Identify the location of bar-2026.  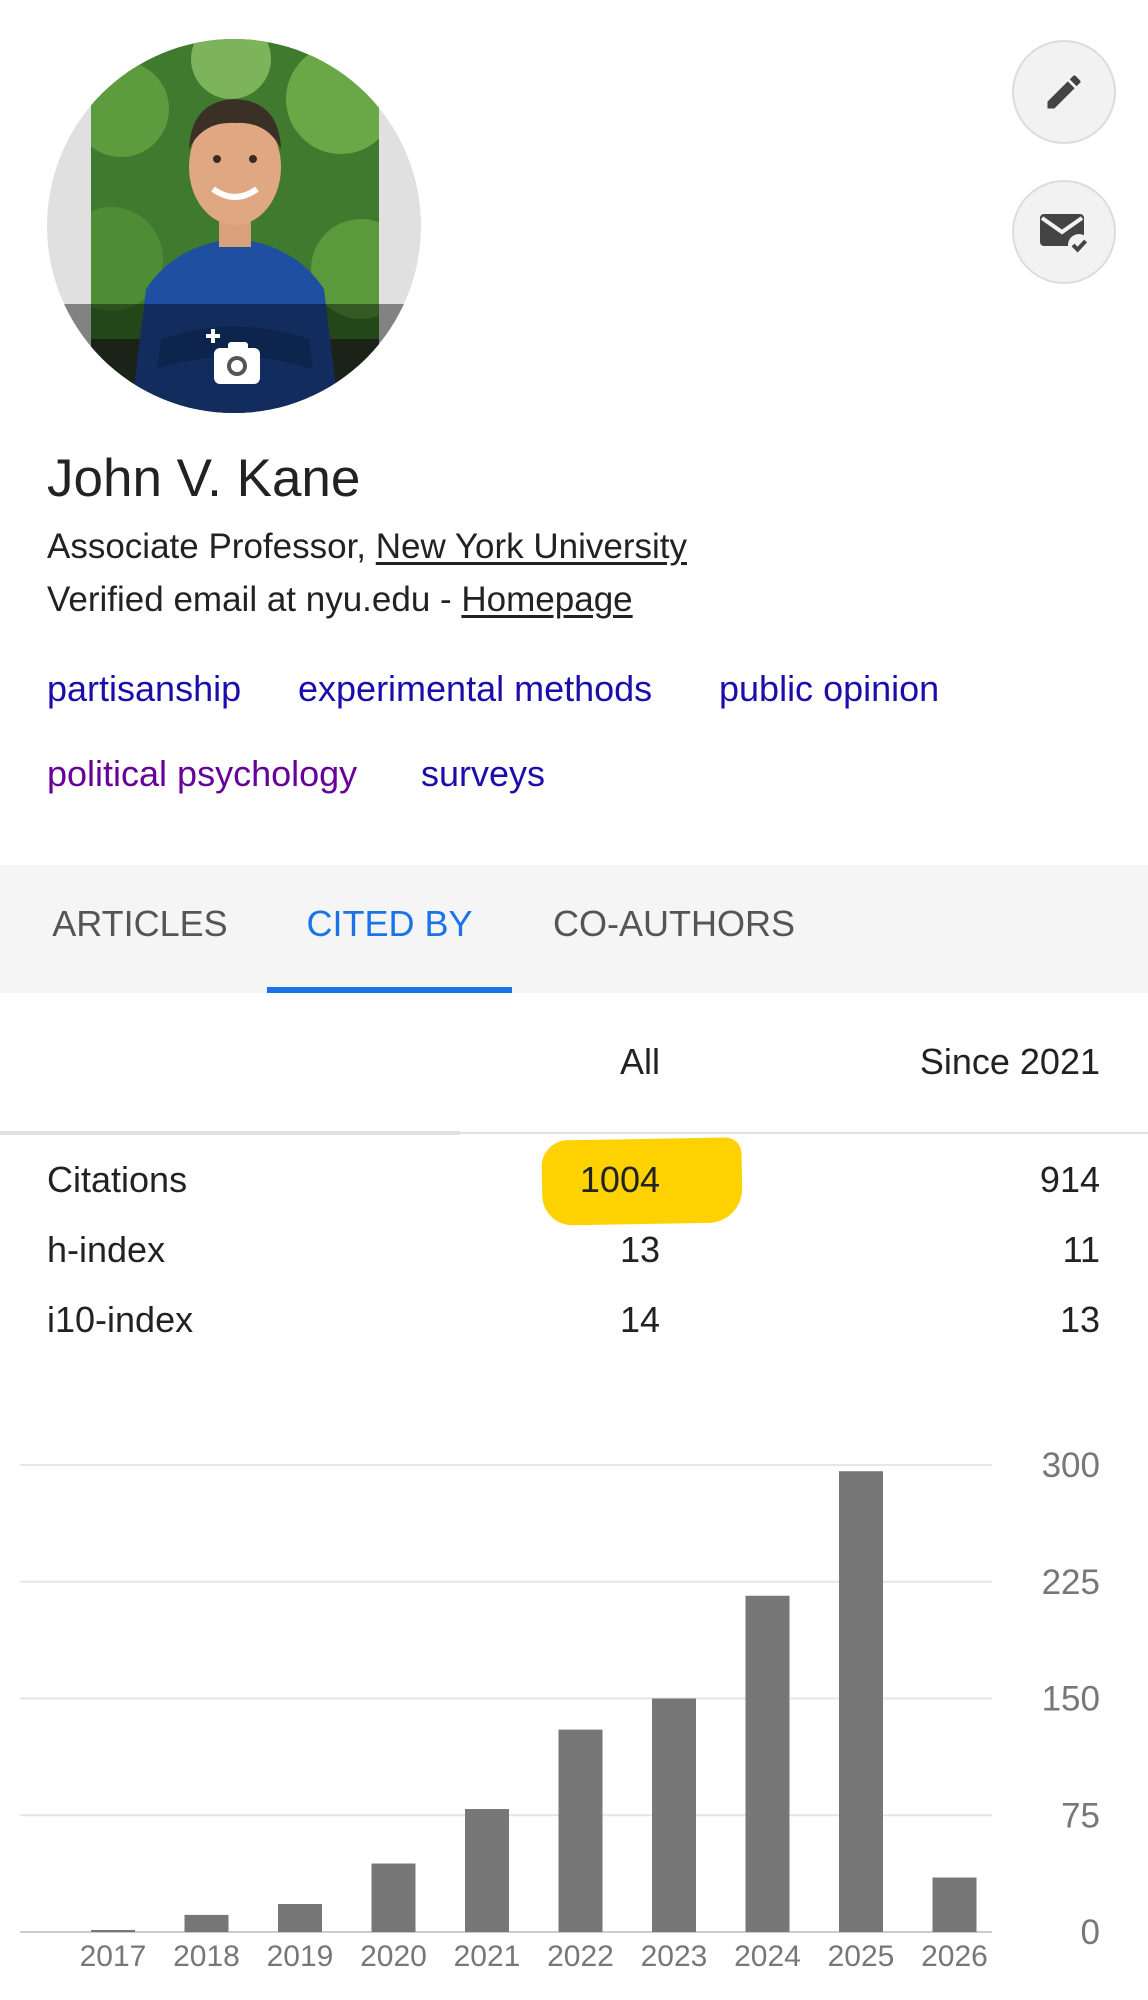
(954, 1904).